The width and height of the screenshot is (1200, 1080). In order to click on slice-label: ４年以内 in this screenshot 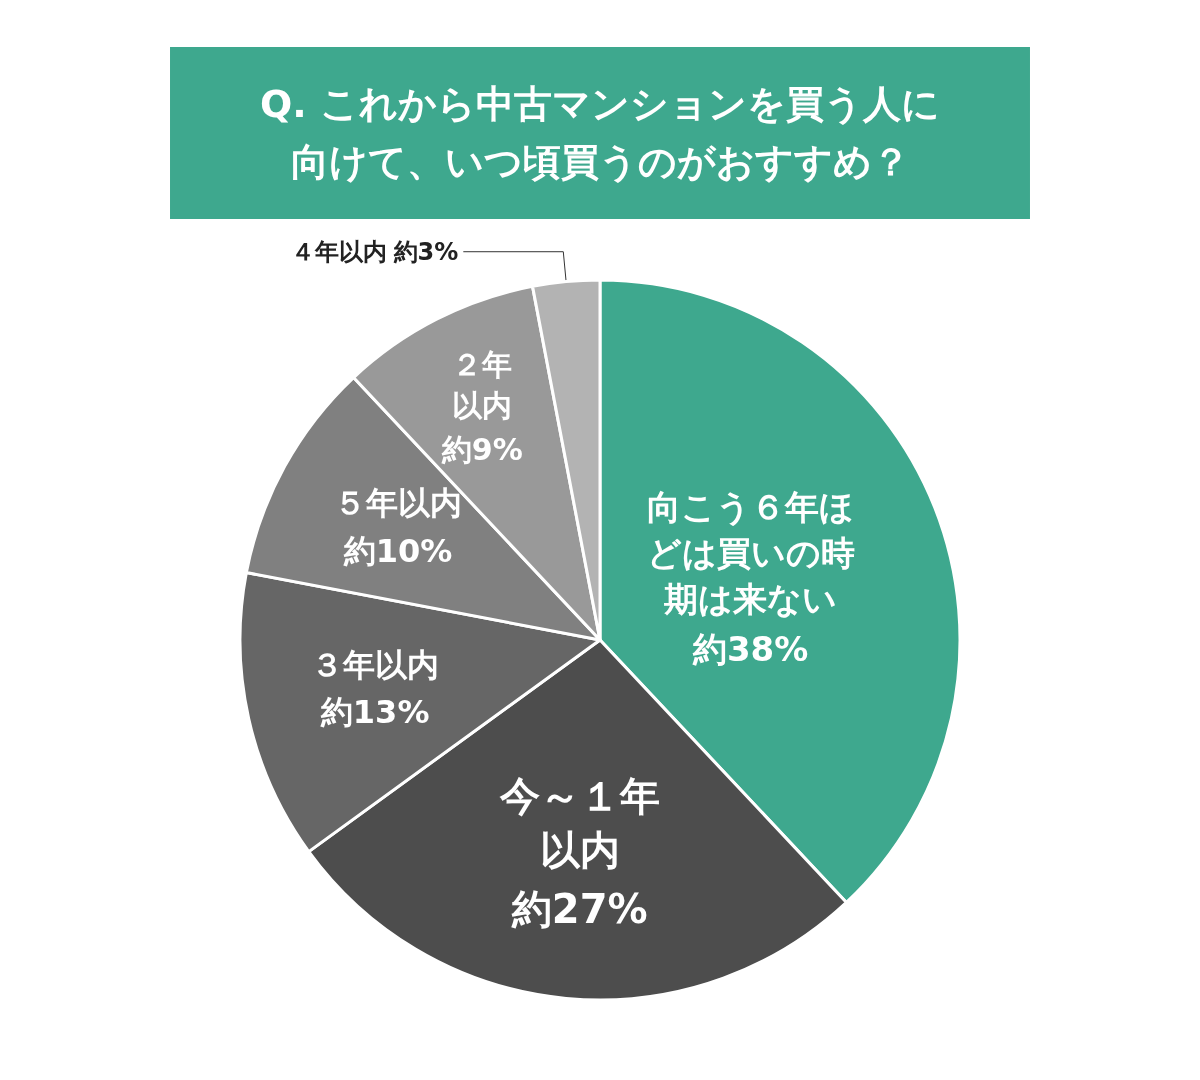, I will do `click(338, 251)`.